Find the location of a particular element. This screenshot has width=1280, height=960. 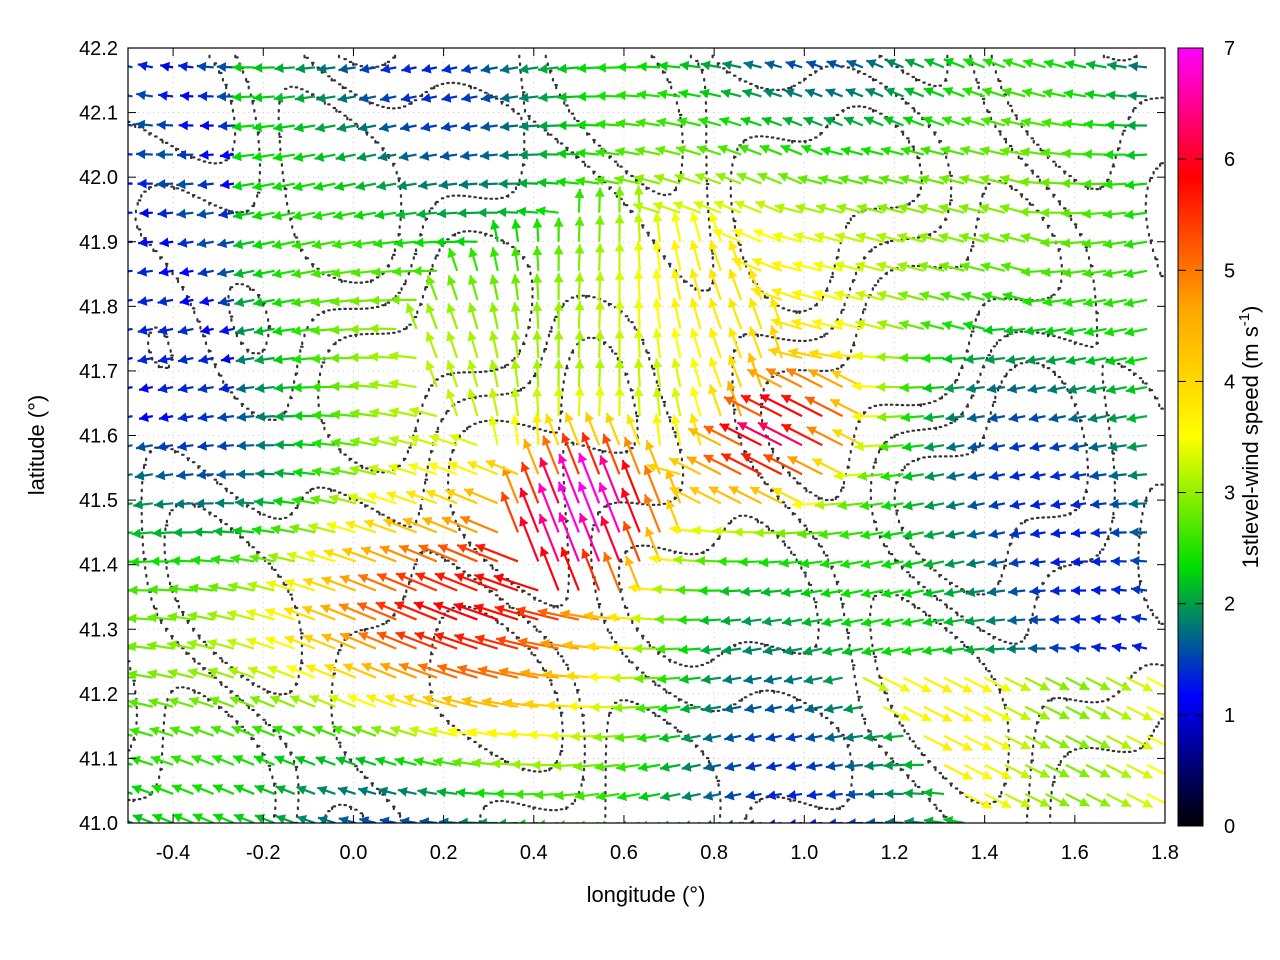

y-tick-label: 41.7 is located at coordinates (98, 372).